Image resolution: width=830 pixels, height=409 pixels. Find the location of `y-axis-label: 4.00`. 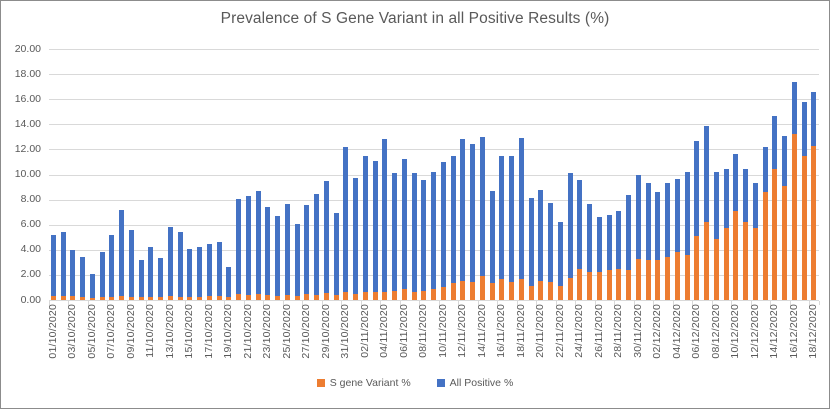

y-axis-label: 4.00 is located at coordinates (30, 249).